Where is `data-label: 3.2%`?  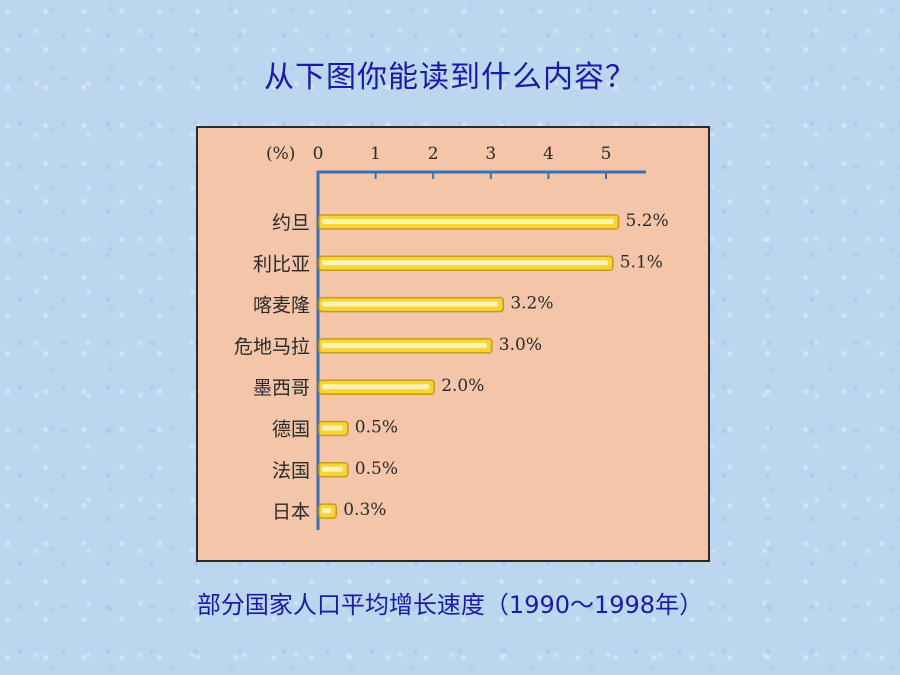 data-label: 3.2% is located at coordinates (531, 304).